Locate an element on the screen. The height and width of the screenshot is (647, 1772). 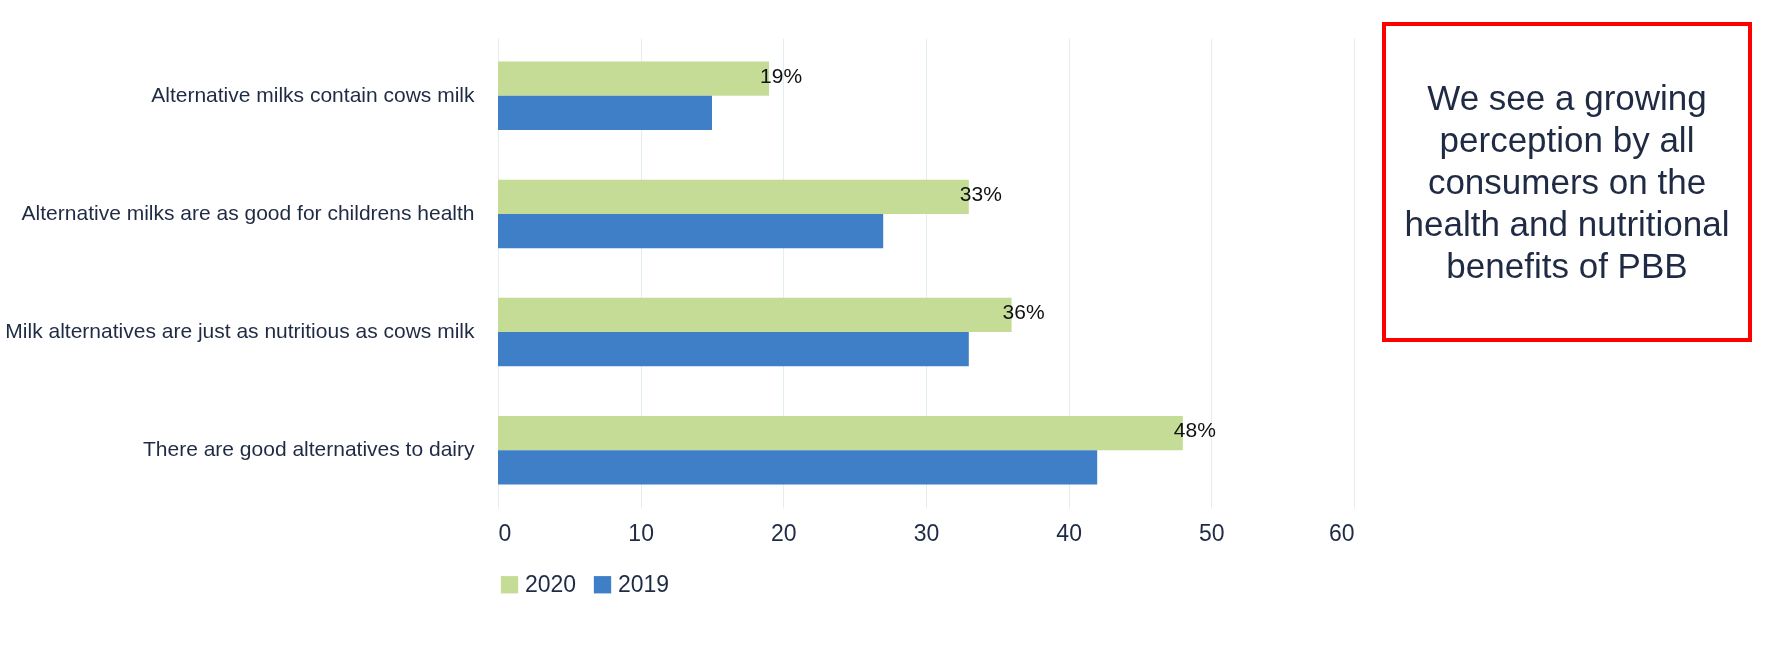
x-tick-label: 20 is located at coordinates (784, 532).